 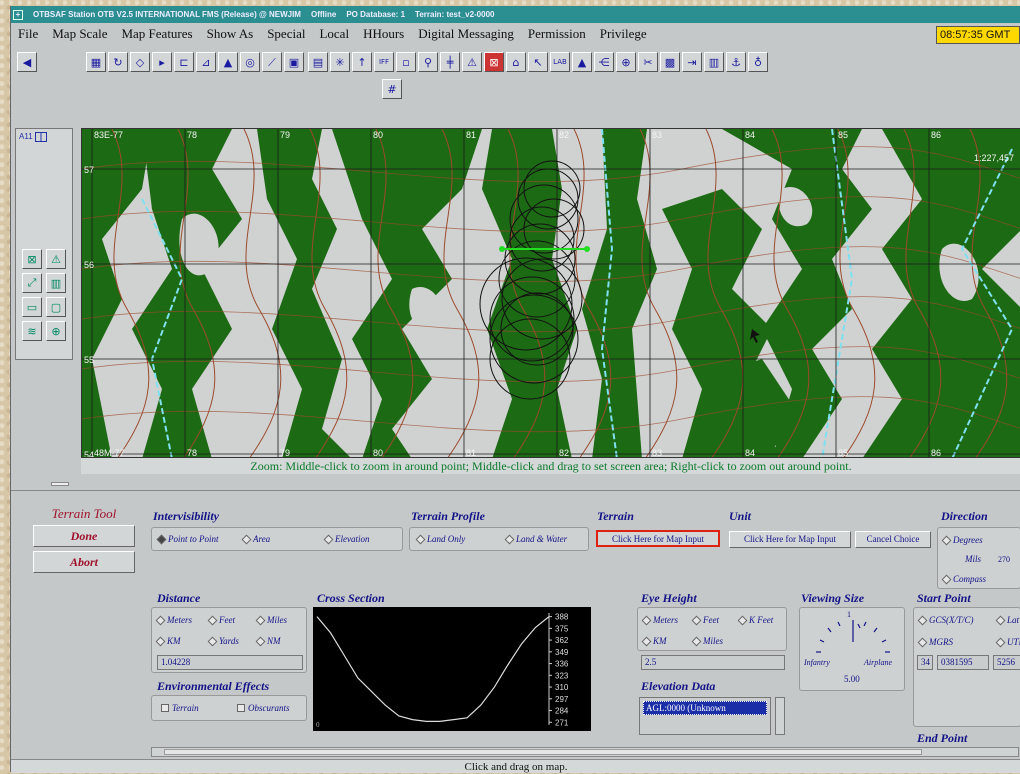 I want to click on option-yards: Yards, so click(x=223, y=641).